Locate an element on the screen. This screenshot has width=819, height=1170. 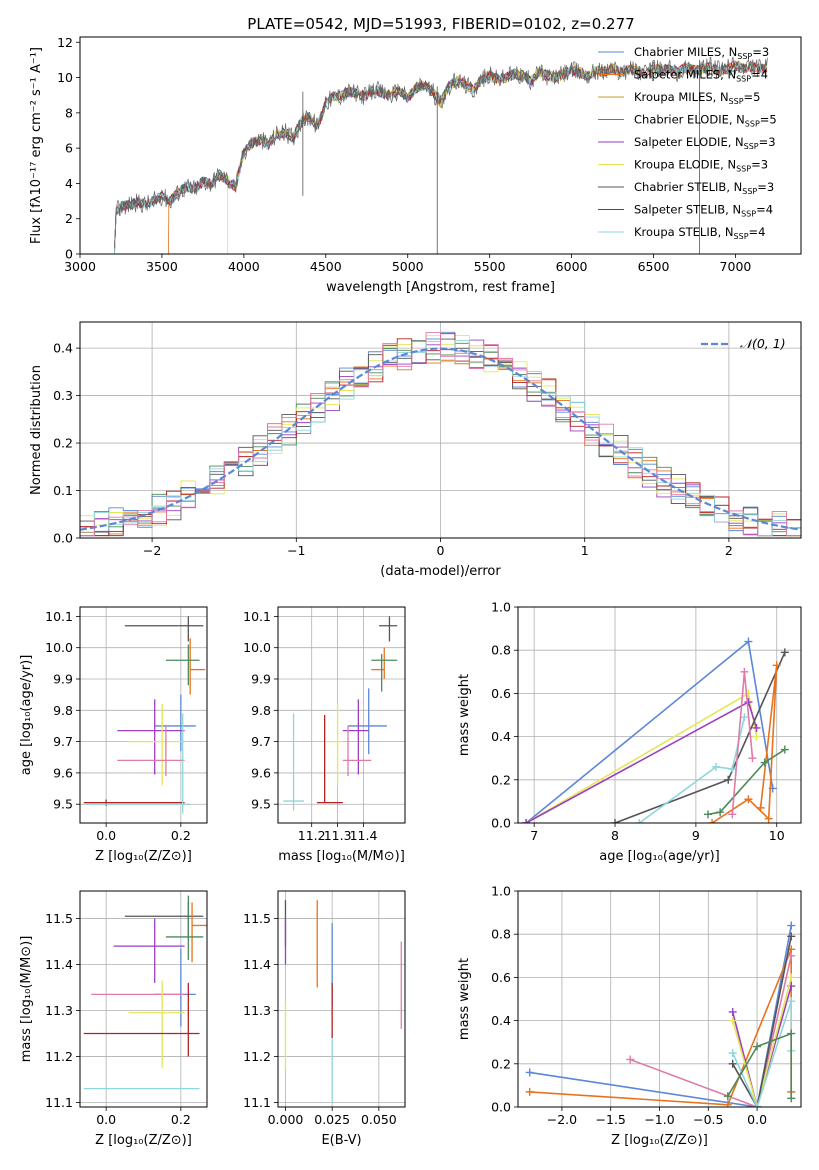
y-tick-label: 11.5 is located at coordinates (257, 918).